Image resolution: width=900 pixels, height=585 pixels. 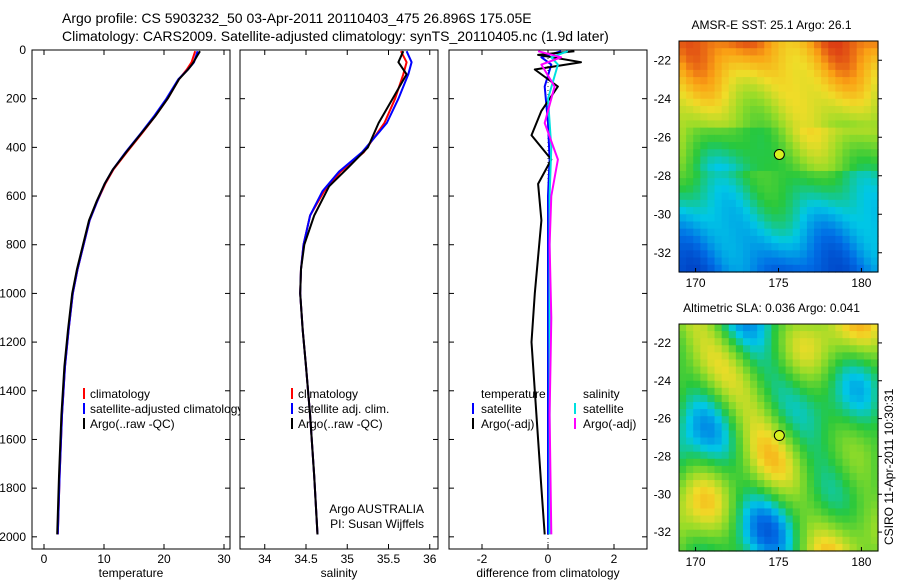 I want to click on x-axis-label: difference from climatology, so click(x=547, y=573).